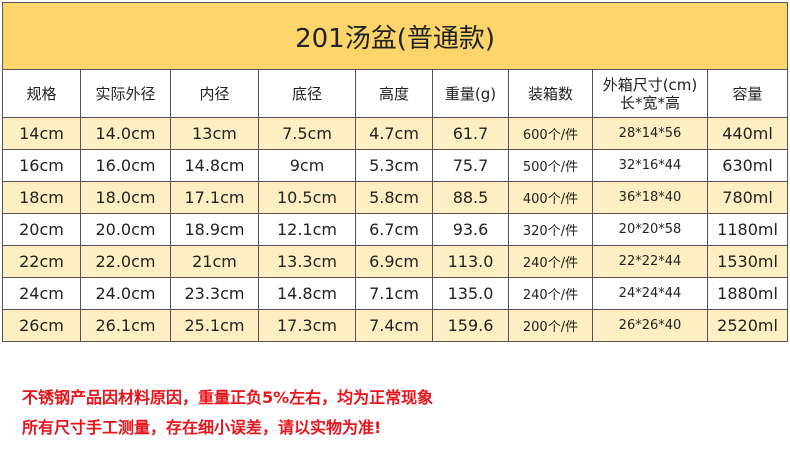  What do you see at coordinates (470, 133) in the screenshot?
I see `cell: 61.7` at bounding box center [470, 133].